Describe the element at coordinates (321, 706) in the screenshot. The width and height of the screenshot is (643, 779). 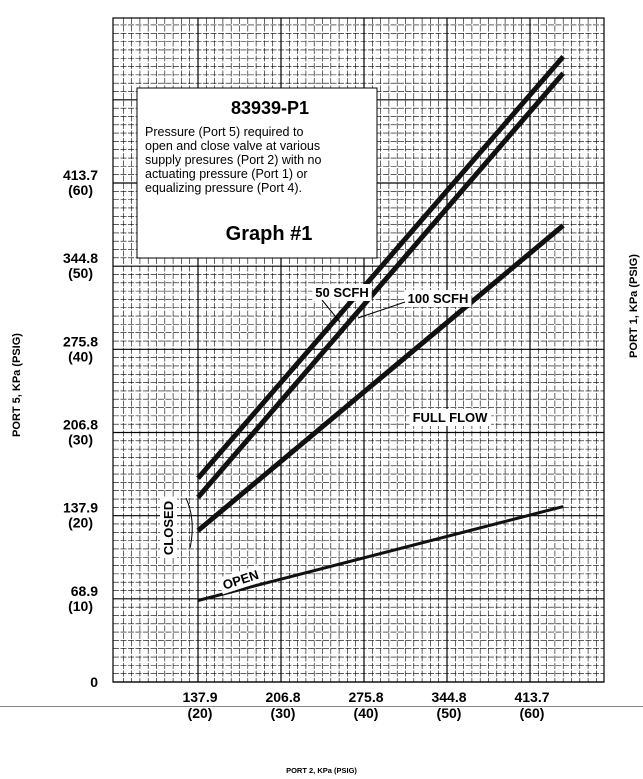
I see `bottom-divider` at that location.